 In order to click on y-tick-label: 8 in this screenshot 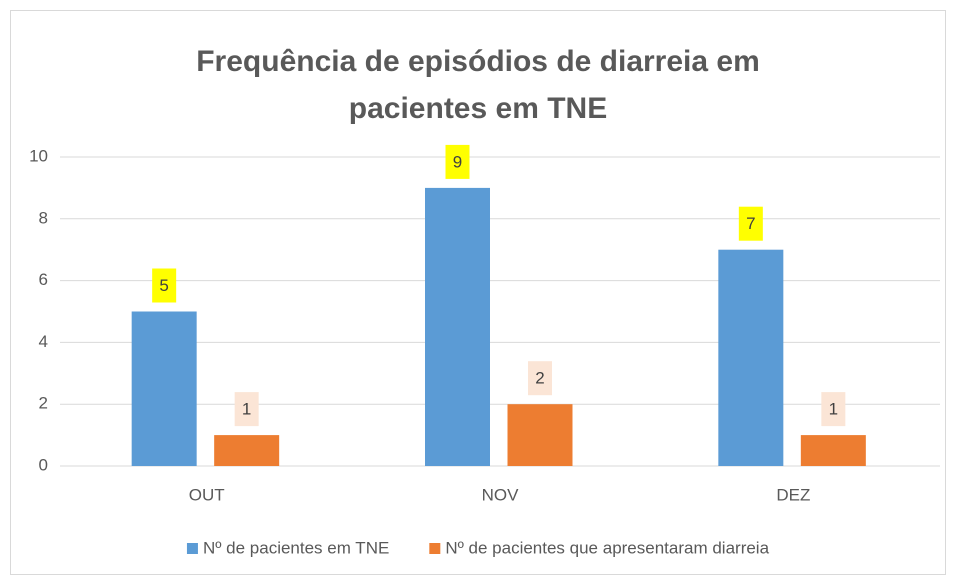, I will do `click(43, 217)`.